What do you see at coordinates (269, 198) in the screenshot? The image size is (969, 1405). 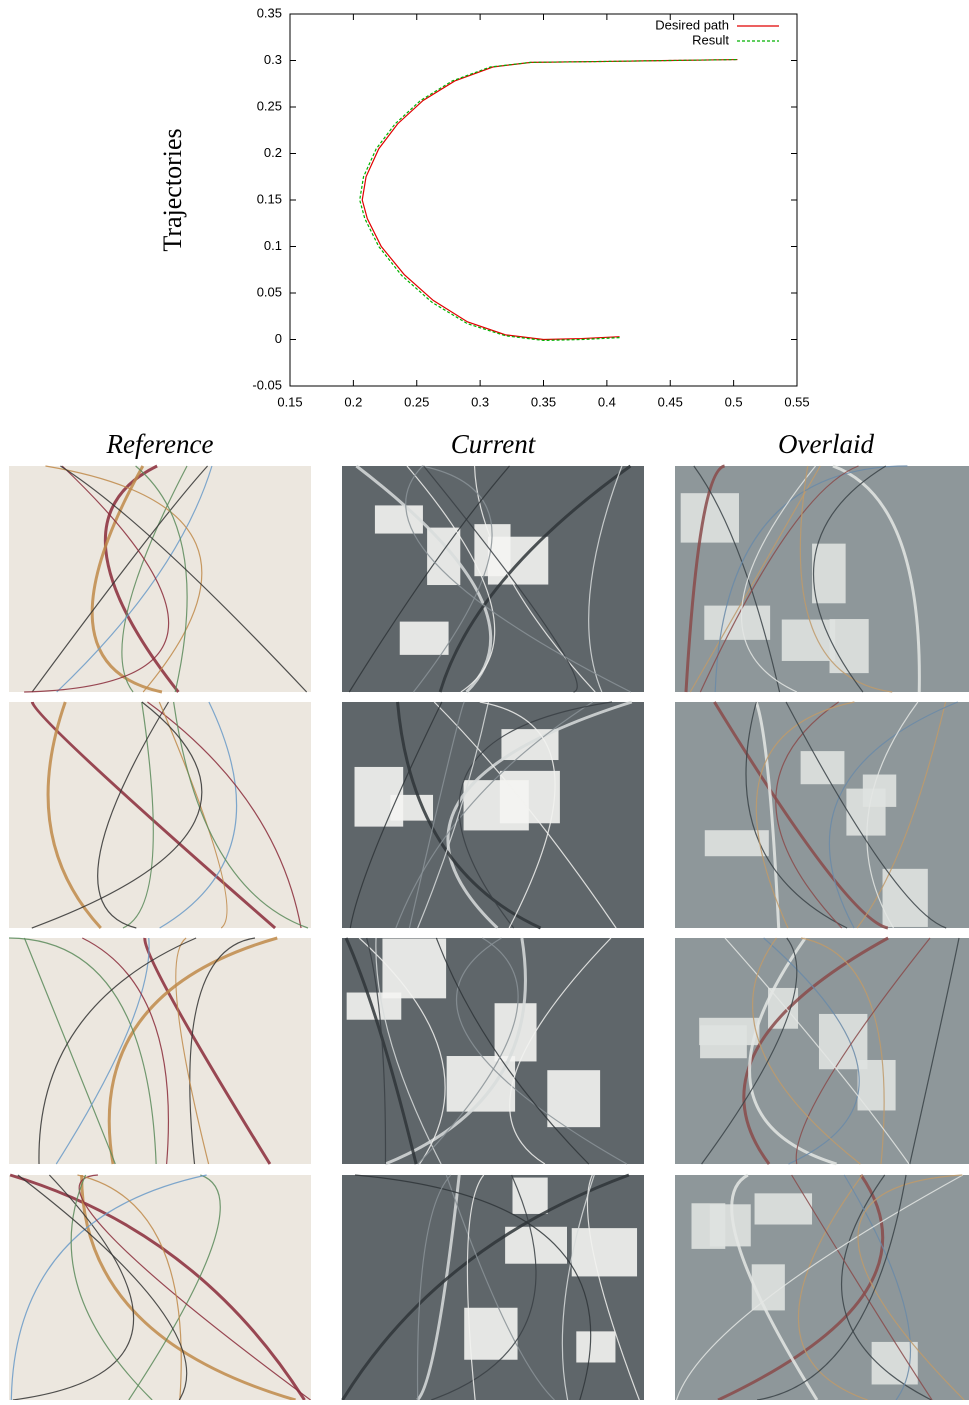 I see `y-tick-label: 0.15` at bounding box center [269, 198].